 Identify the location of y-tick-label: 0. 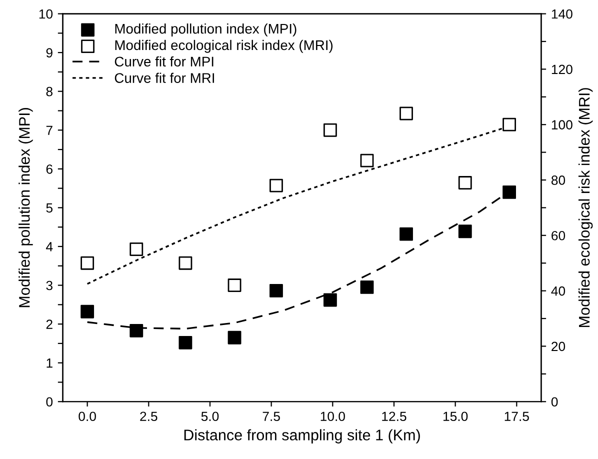
(49, 402).